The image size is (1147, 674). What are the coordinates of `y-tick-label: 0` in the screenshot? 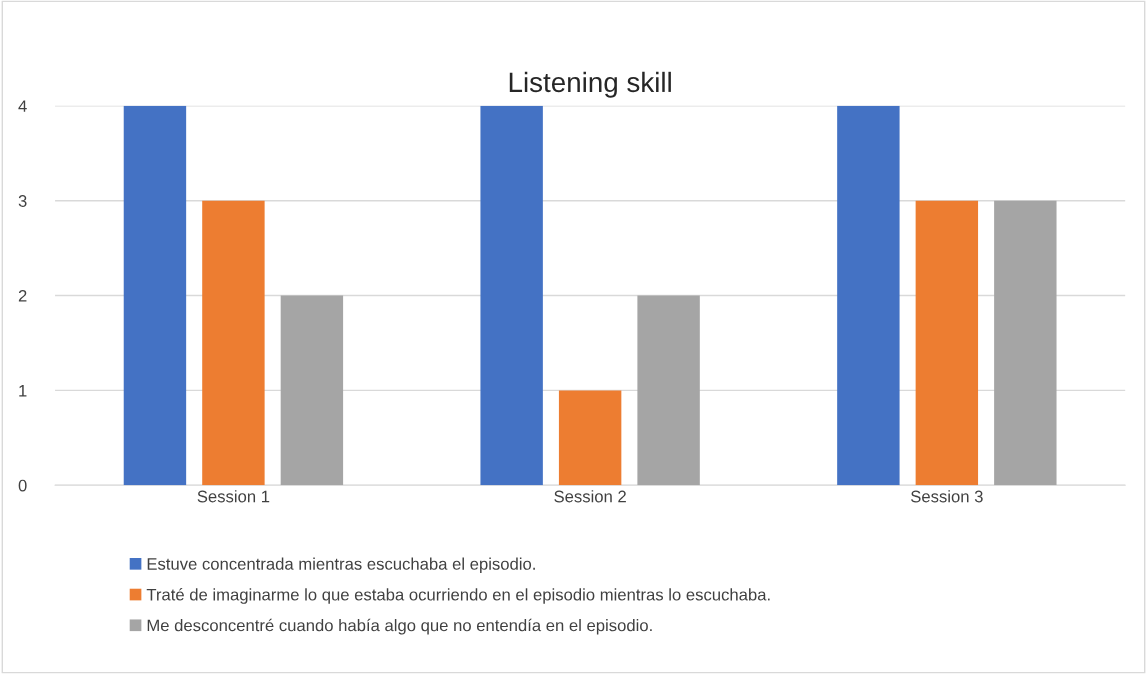 It's located at (22, 485).